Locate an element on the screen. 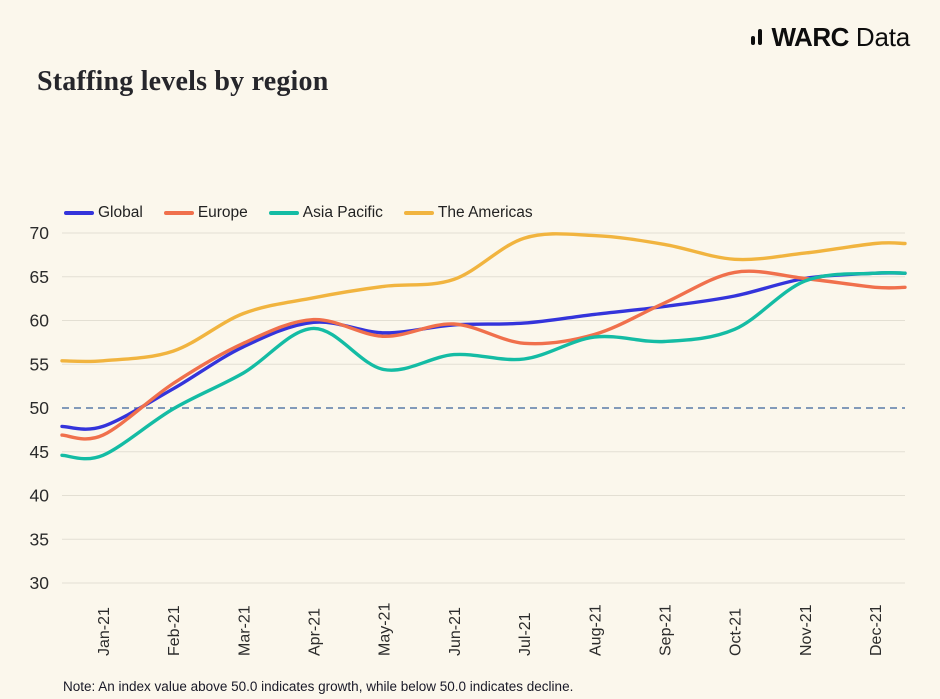  warc-data-logo: WARC Data is located at coordinates (830, 37).